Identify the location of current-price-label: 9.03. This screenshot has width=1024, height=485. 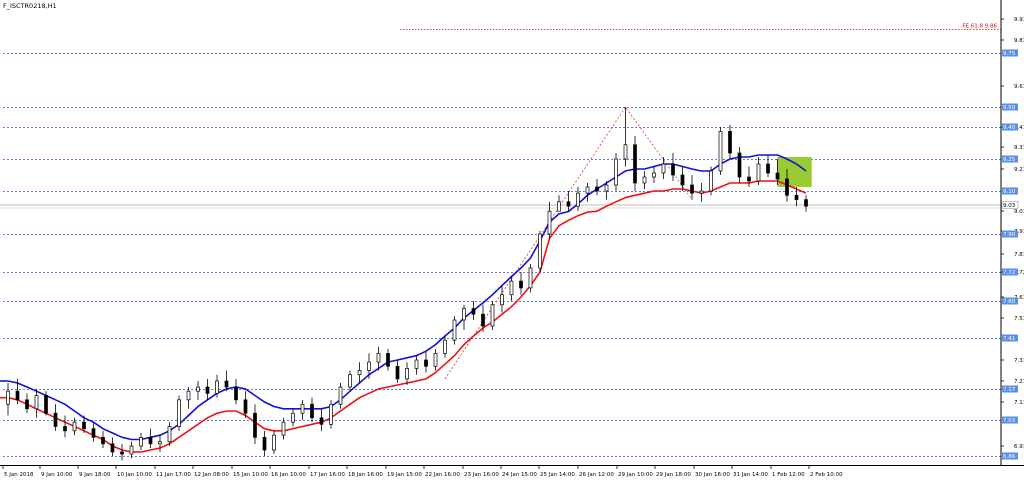
(1009, 206).